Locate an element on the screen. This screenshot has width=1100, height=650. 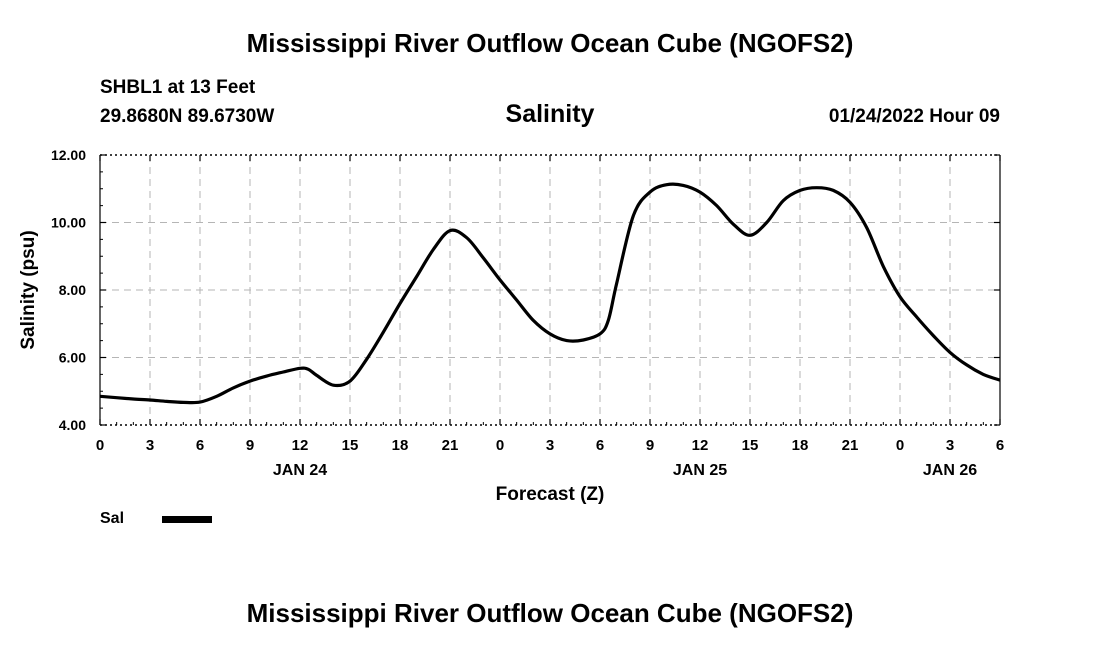
parameter-title: Salinity is located at coordinates (550, 114).